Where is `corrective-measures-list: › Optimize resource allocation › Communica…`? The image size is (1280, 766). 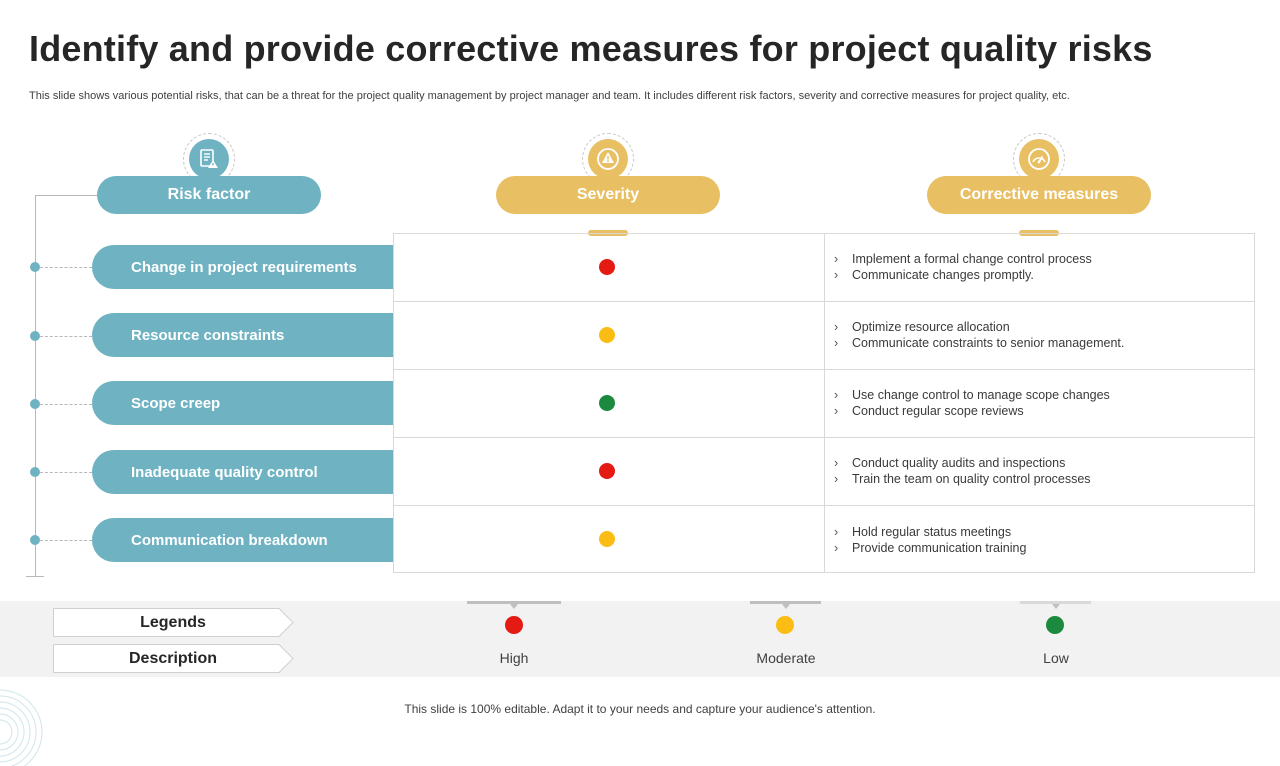 corrective-measures-list: › Optimize resource allocation › Communica… is located at coordinates (979, 335).